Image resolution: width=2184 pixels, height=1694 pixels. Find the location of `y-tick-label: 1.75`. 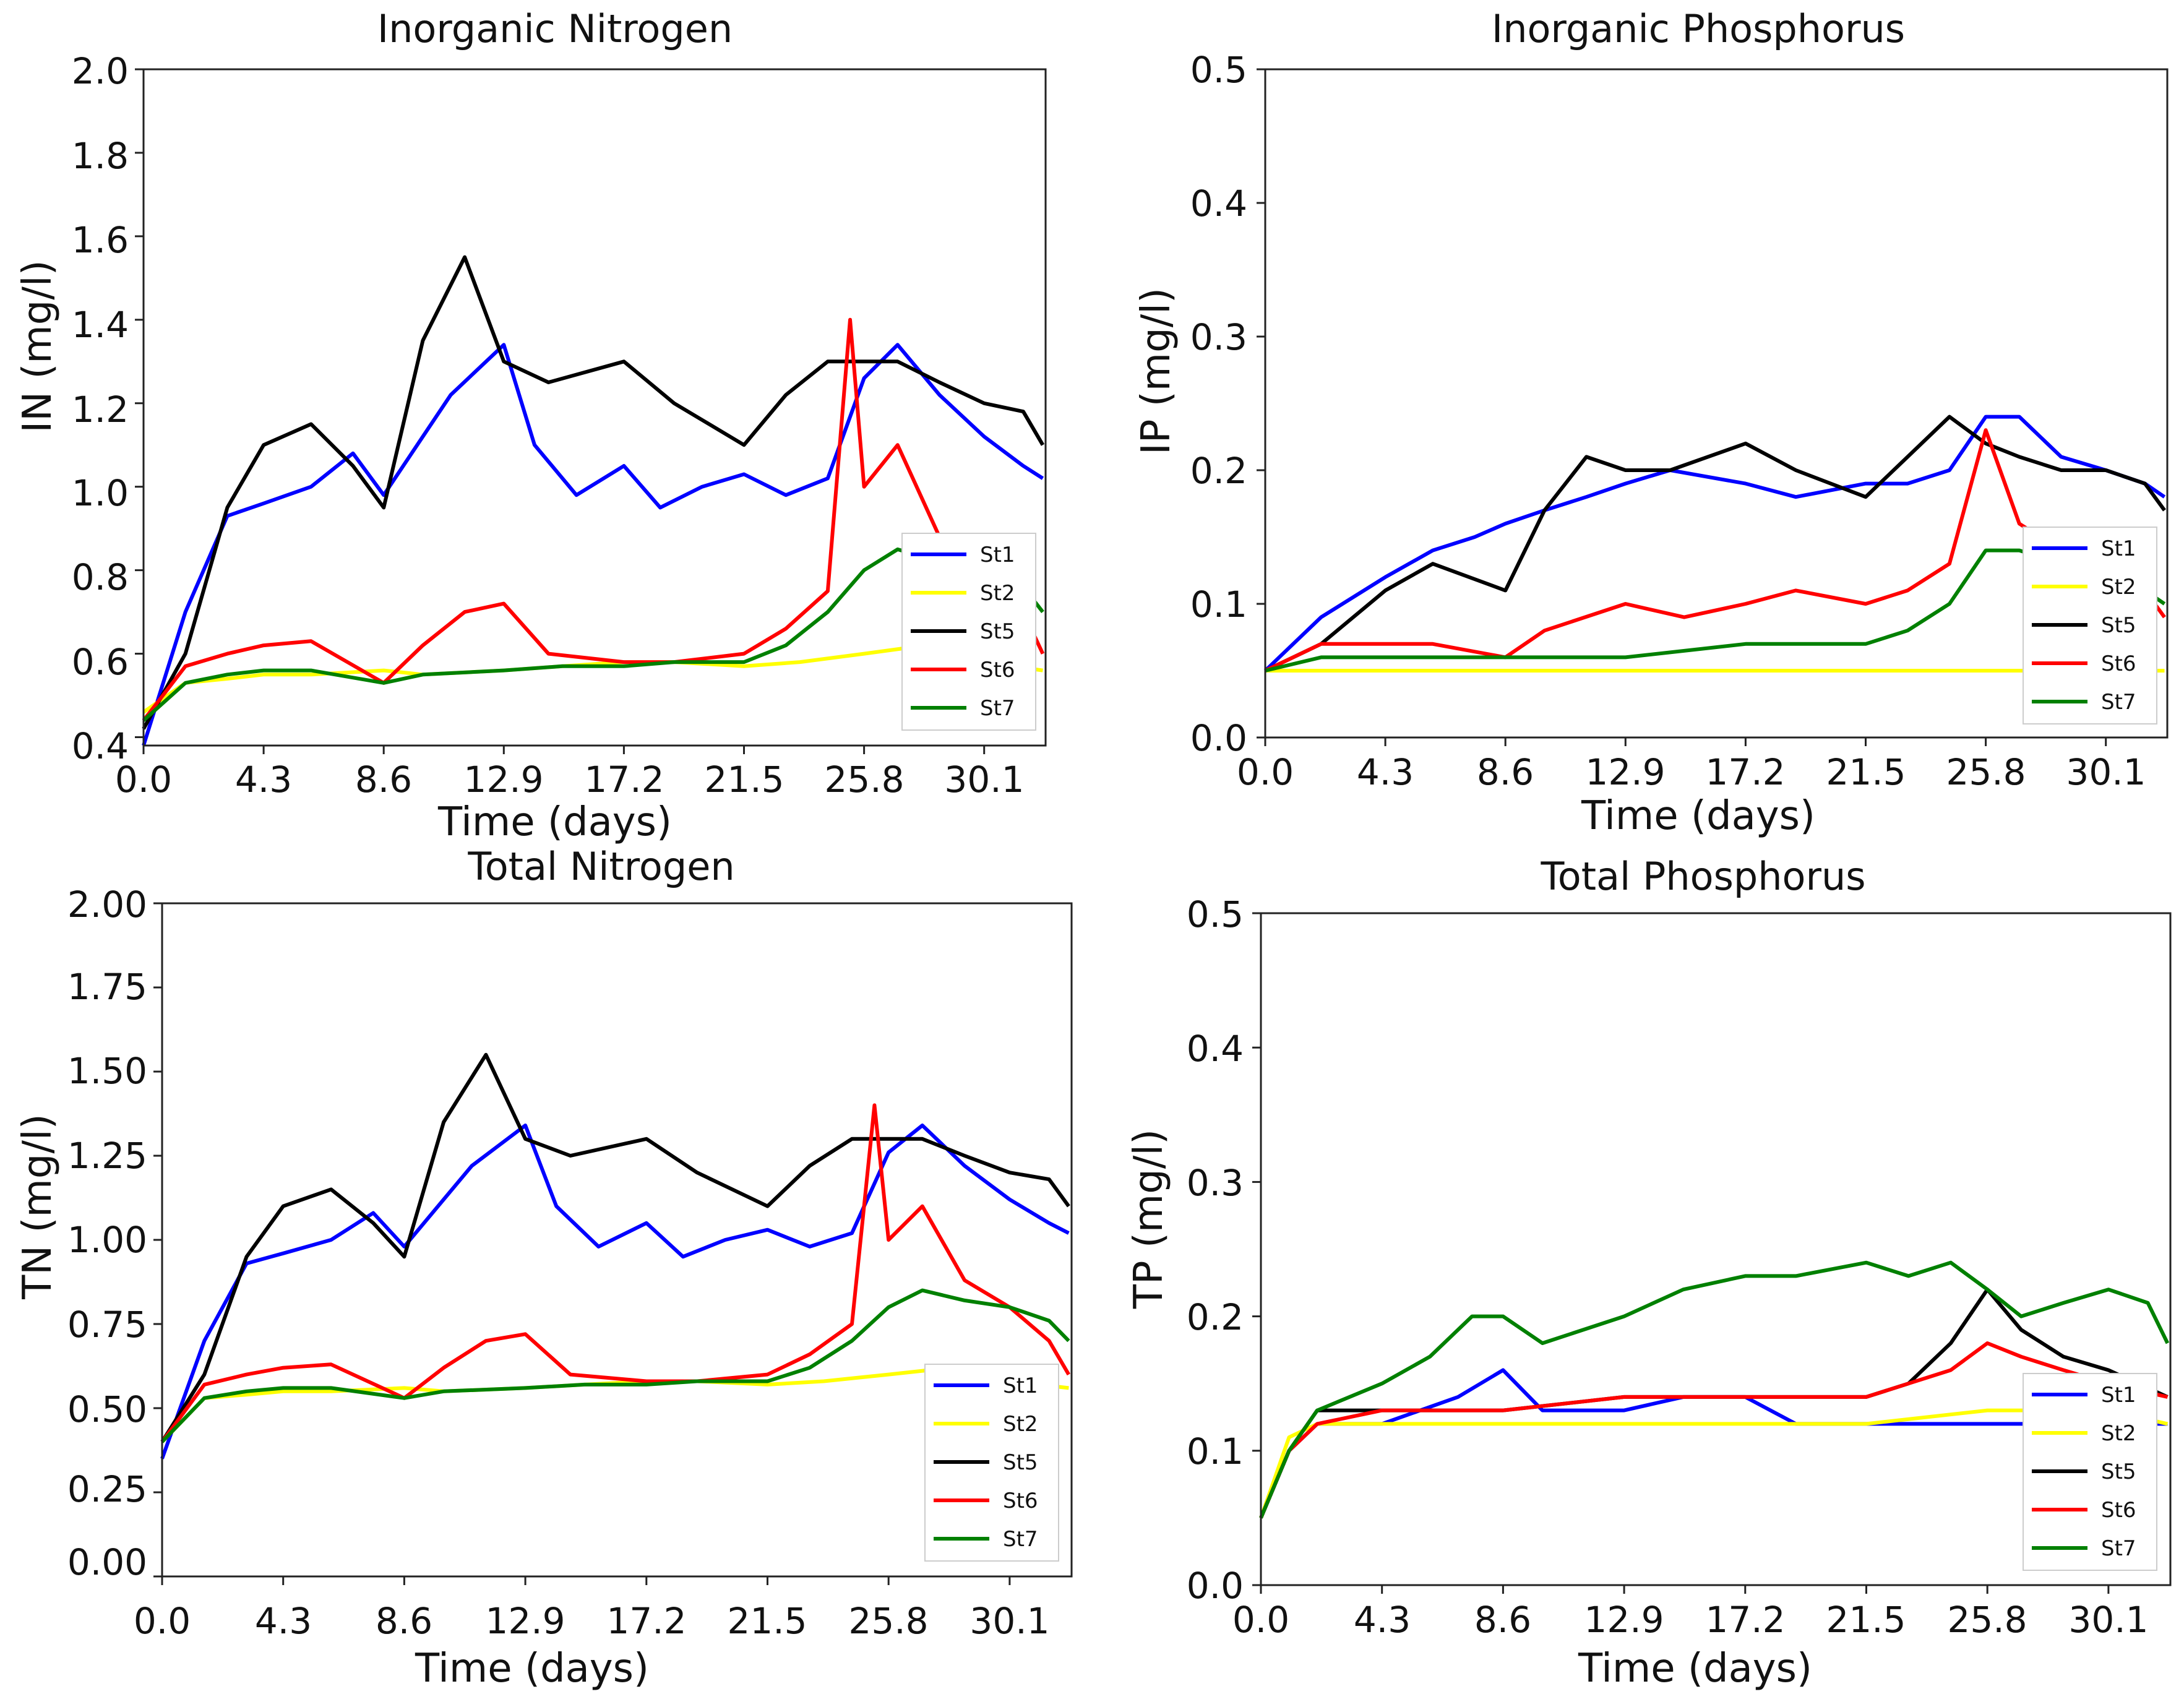

y-tick-label: 1.75 is located at coordinates (107, 987).